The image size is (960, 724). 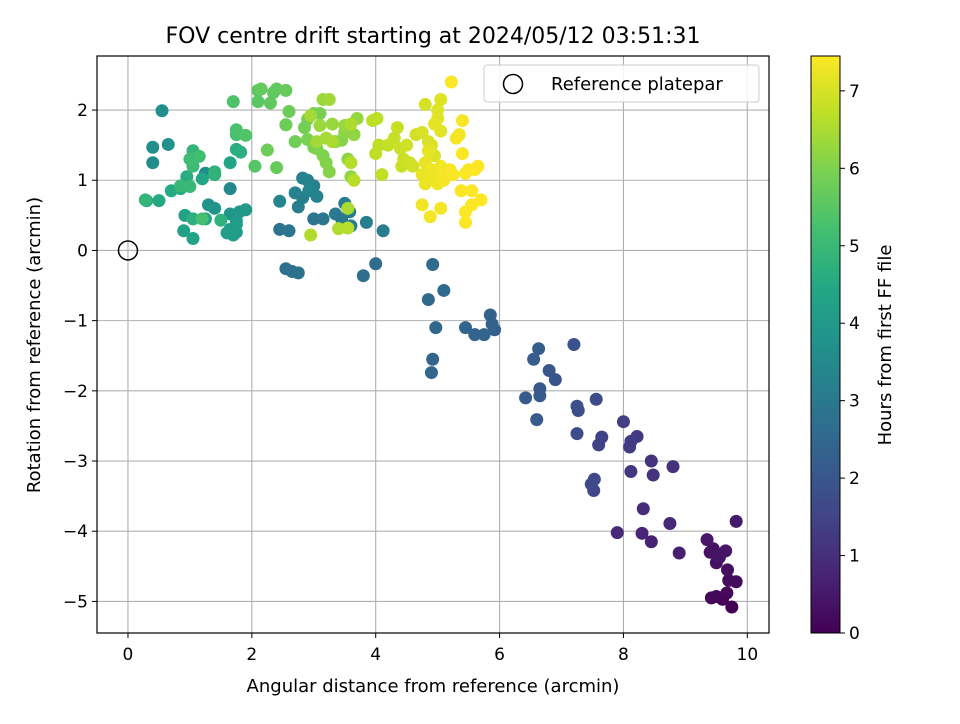 I want to click on y-axis-ticks: −5 −4 −3 −2 −1 0 1 2, so click(x=80, y=356).